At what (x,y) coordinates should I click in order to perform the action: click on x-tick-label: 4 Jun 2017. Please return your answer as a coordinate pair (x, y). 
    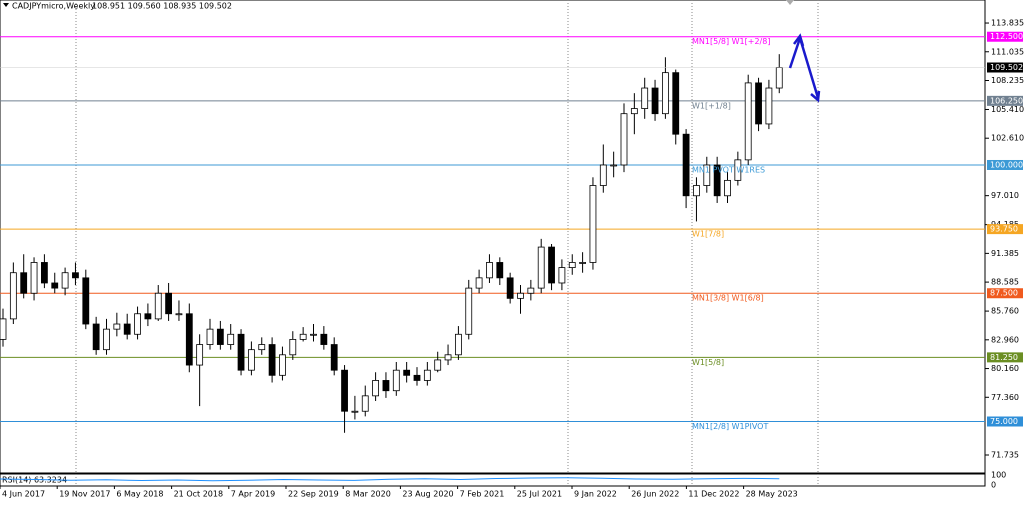
    Looking at the image, I should click on (23, 494).